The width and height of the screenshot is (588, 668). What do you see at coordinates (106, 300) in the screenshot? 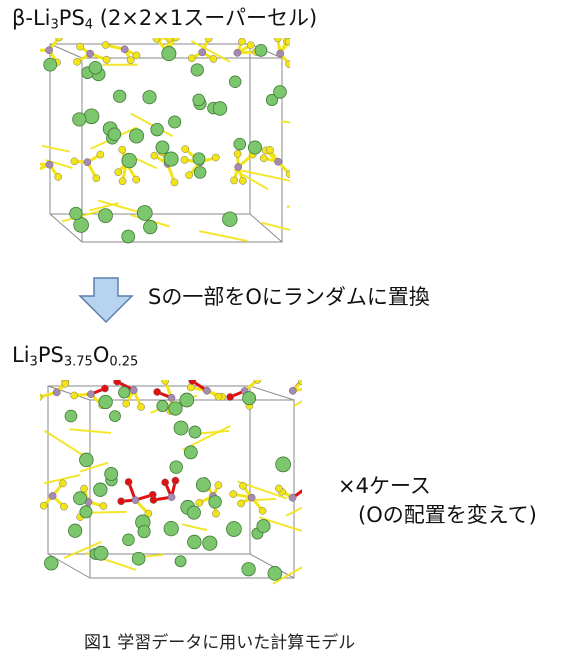
I see `down-arrow-icon` at bounding box center [106, 300].